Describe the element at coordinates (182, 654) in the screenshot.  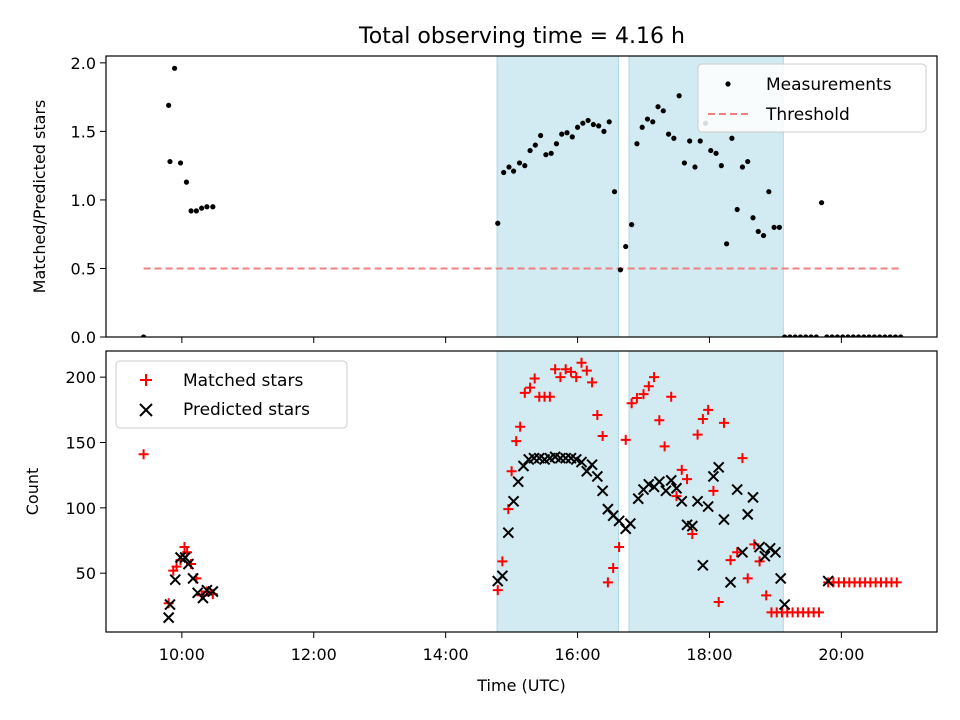
I see `x-tick-label: 10:00` at that location.